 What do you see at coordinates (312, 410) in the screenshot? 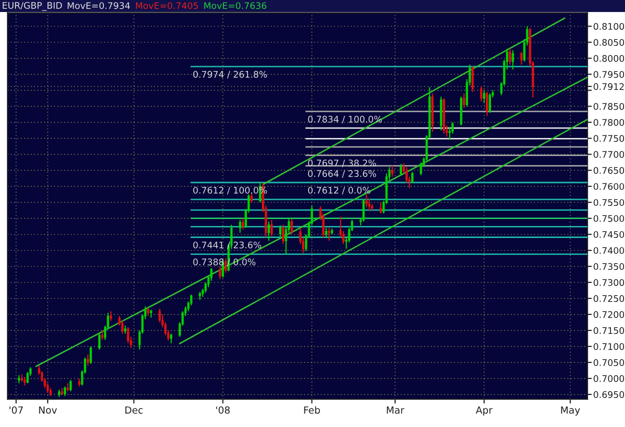
I see `x-tick-label: Feb` at bounding box center [312, 410].